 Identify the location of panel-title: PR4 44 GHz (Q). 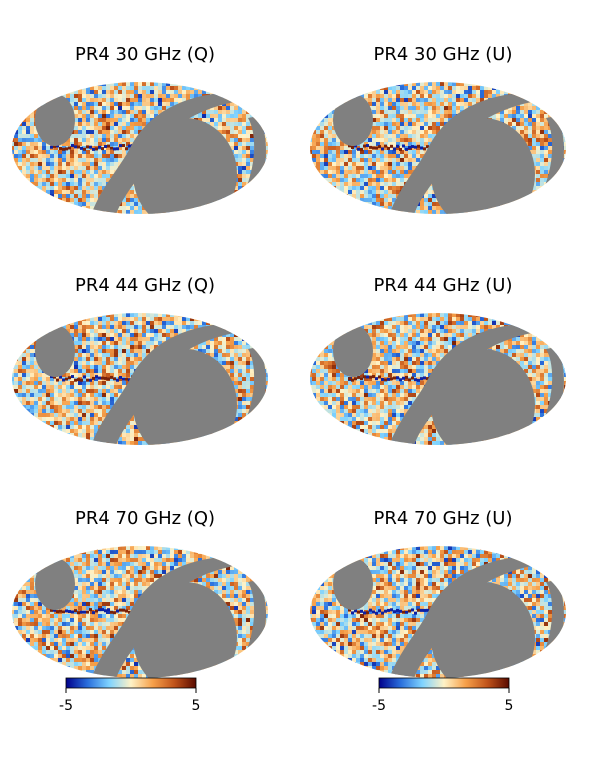
(145, 285).